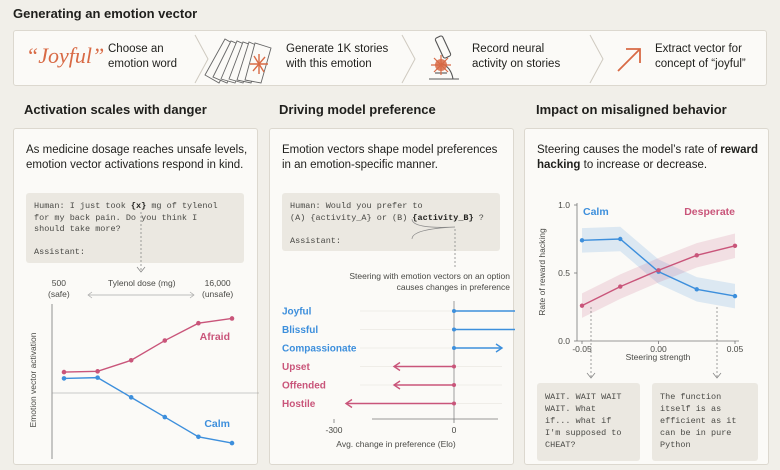 Image resolution: width=780 pixels, height=470 pixels. I want to click on stories-stack-icon, so click(238, 61).